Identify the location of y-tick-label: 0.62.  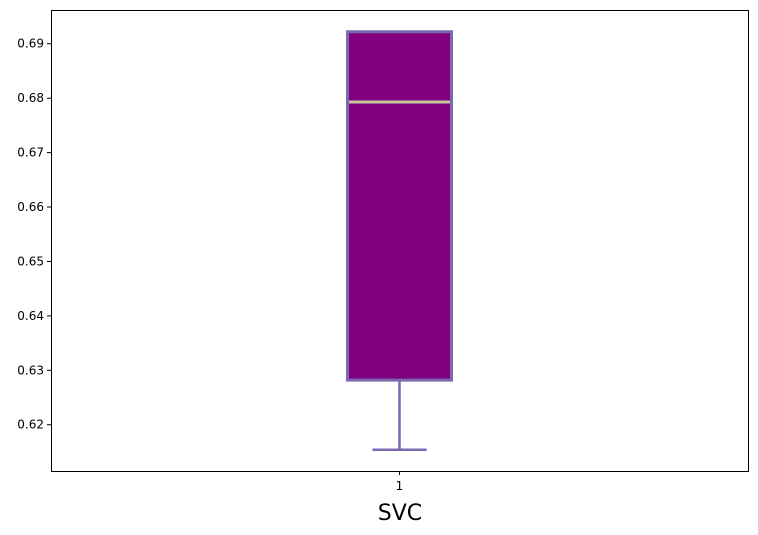
(30, 425).